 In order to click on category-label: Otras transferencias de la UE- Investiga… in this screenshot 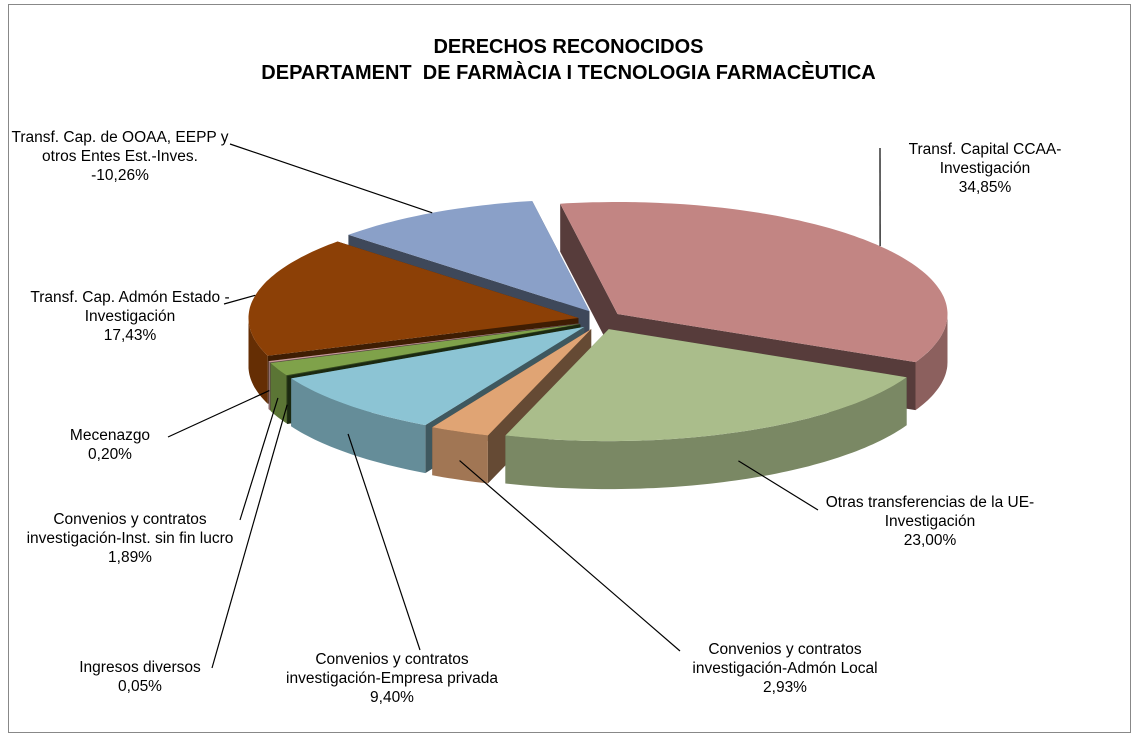, I will do `click(930, 512)`.